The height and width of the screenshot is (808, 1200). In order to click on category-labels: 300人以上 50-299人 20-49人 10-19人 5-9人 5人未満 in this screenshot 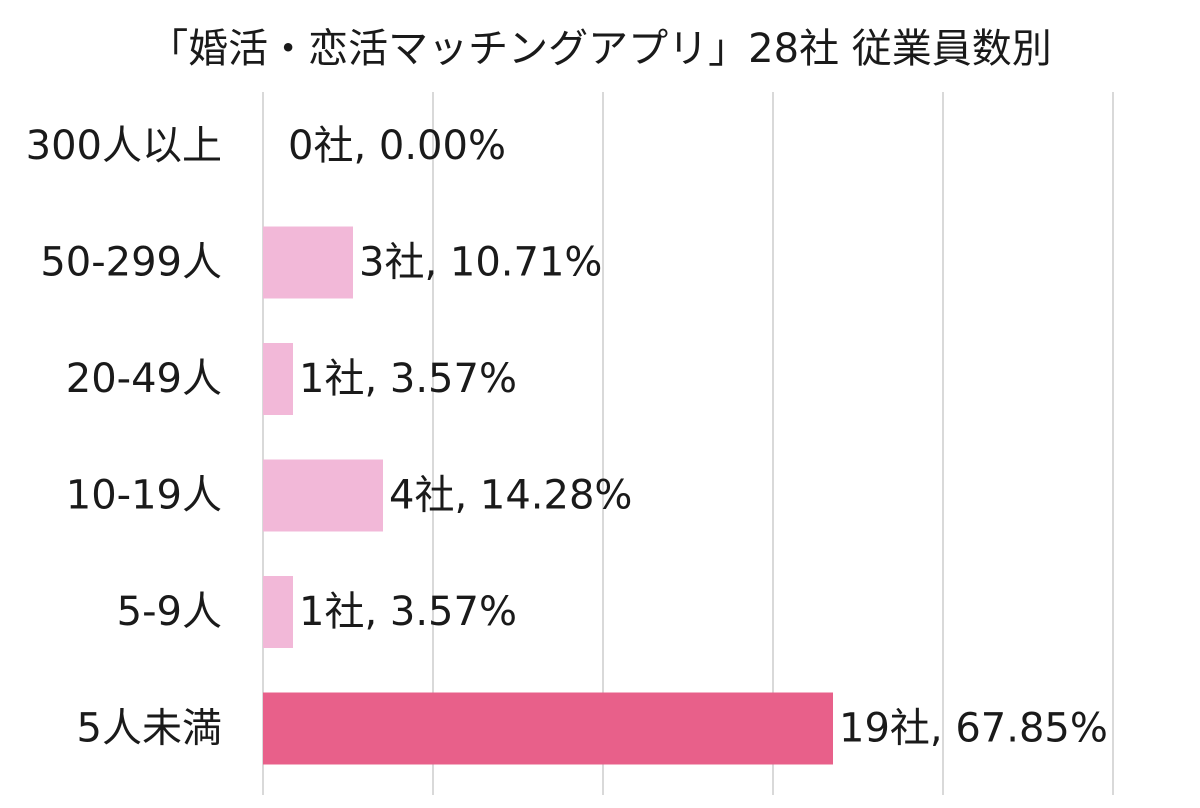, I will do `click(124, 437)`.